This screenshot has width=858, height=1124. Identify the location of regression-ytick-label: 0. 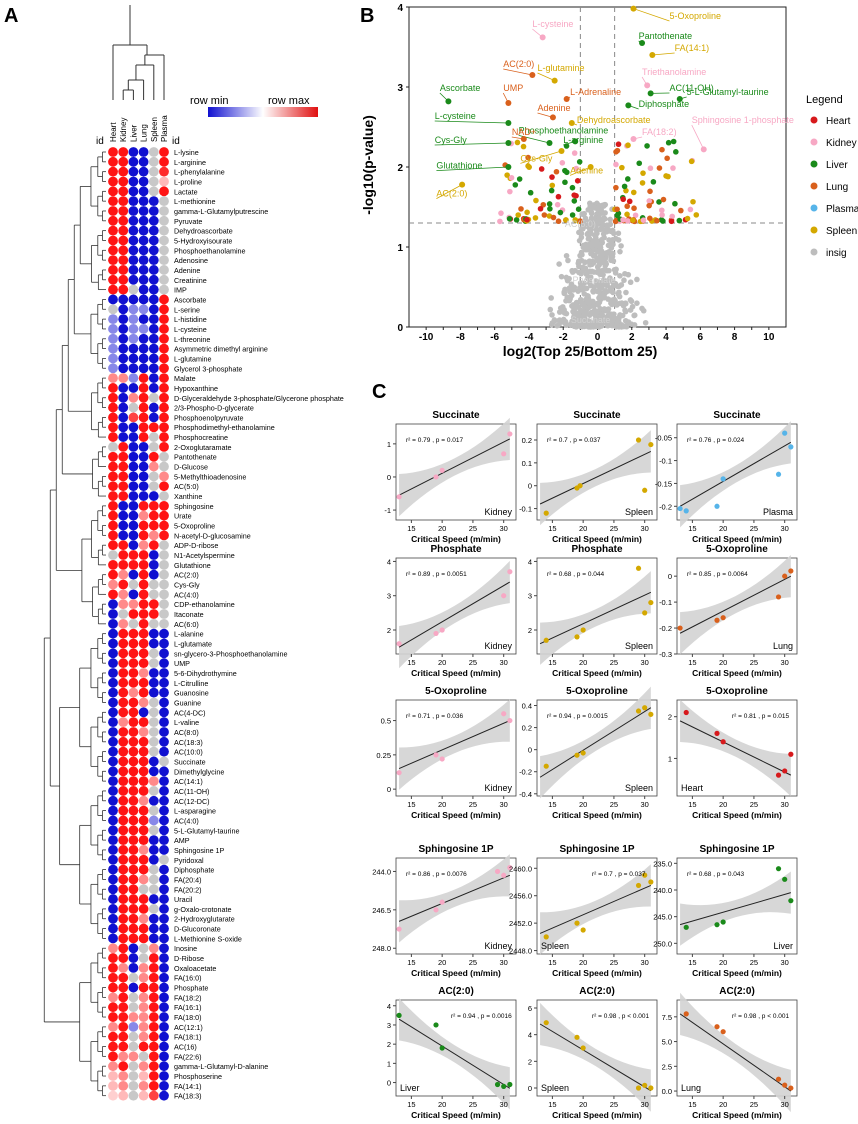
(389, 477).